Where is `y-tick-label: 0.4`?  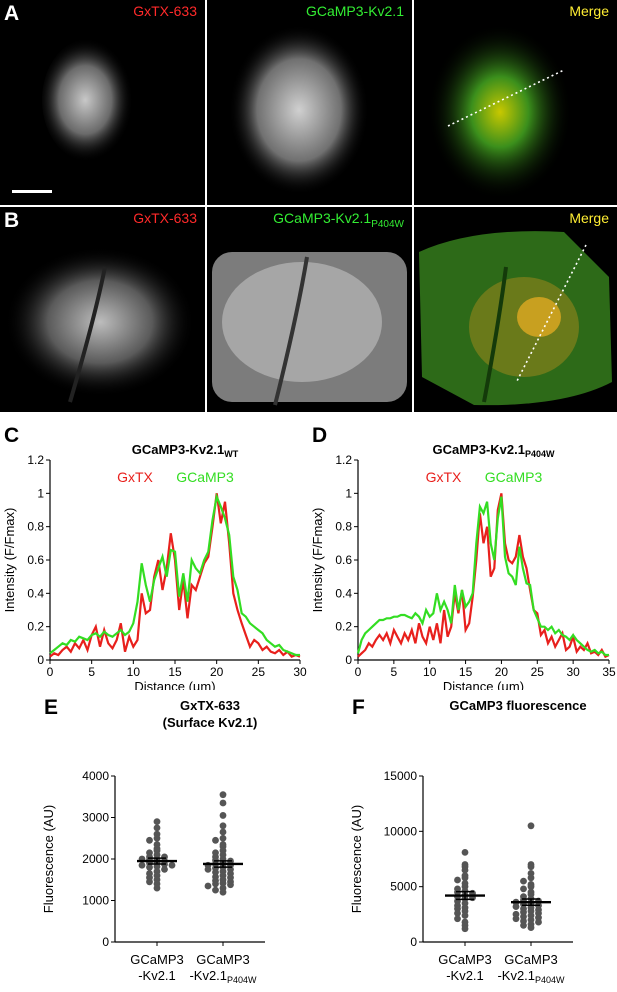 y-tick-label: 0.4 is located at coordinates (35, 593).